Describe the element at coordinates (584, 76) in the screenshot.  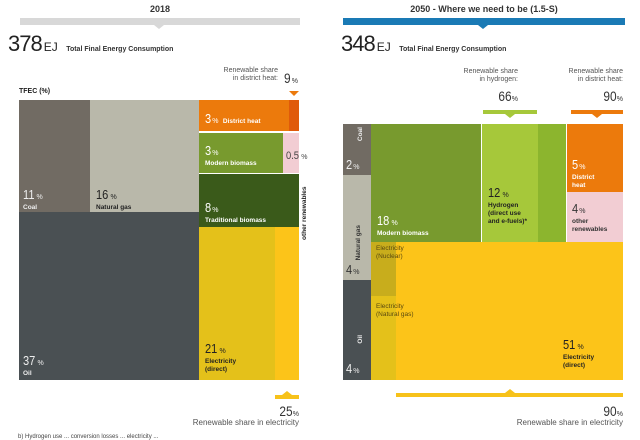
I see `dh-renewable-note-2050: Renewable share in district heat:` at that location.